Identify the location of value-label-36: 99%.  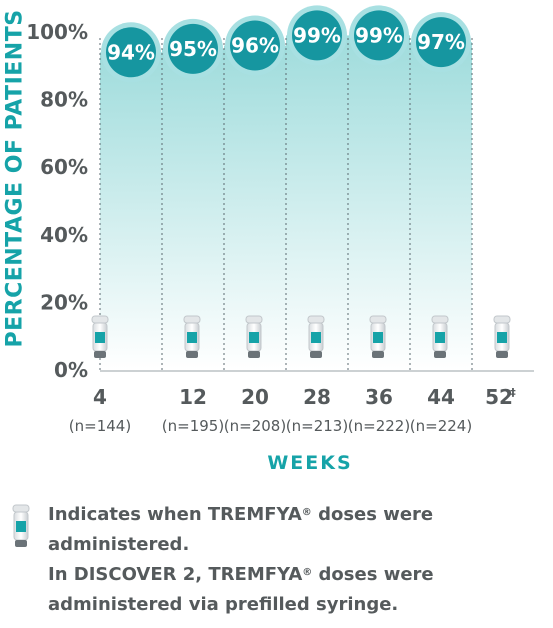
(379, 35).